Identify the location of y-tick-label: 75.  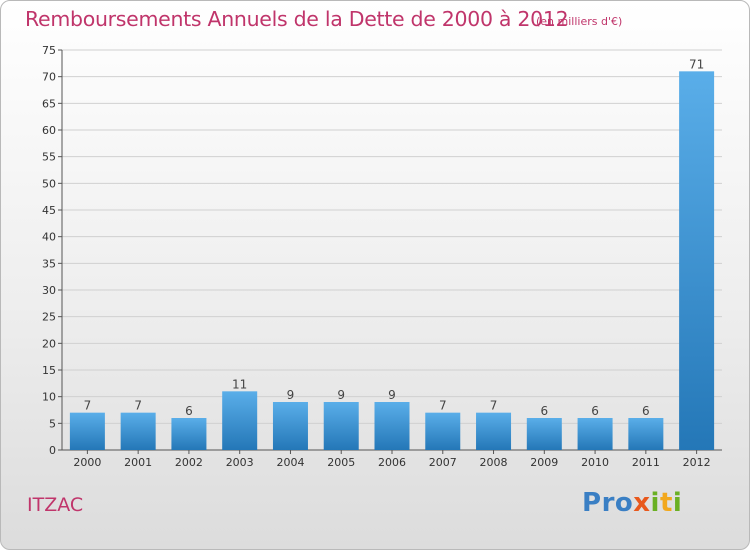
(49, 50).